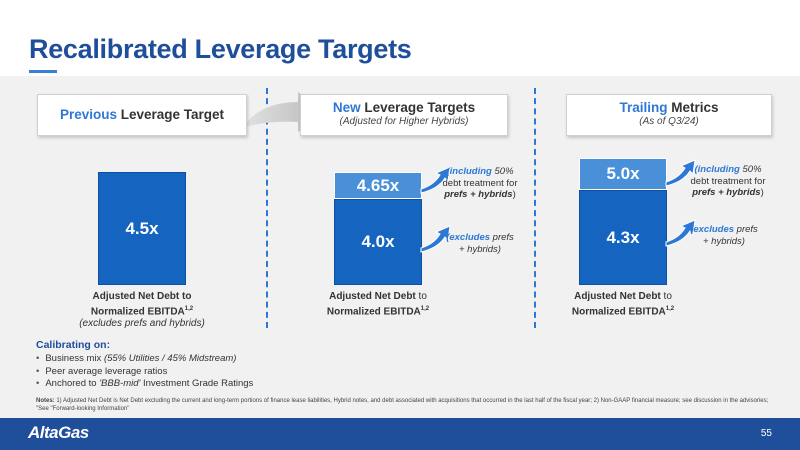 The height and width of the screenshot is (450, 800). What do you see at coordinates (372, 296) in the screenshot?
I see `new-label-line1: Adjusted Net Debt` at bounding box center [372, 296].